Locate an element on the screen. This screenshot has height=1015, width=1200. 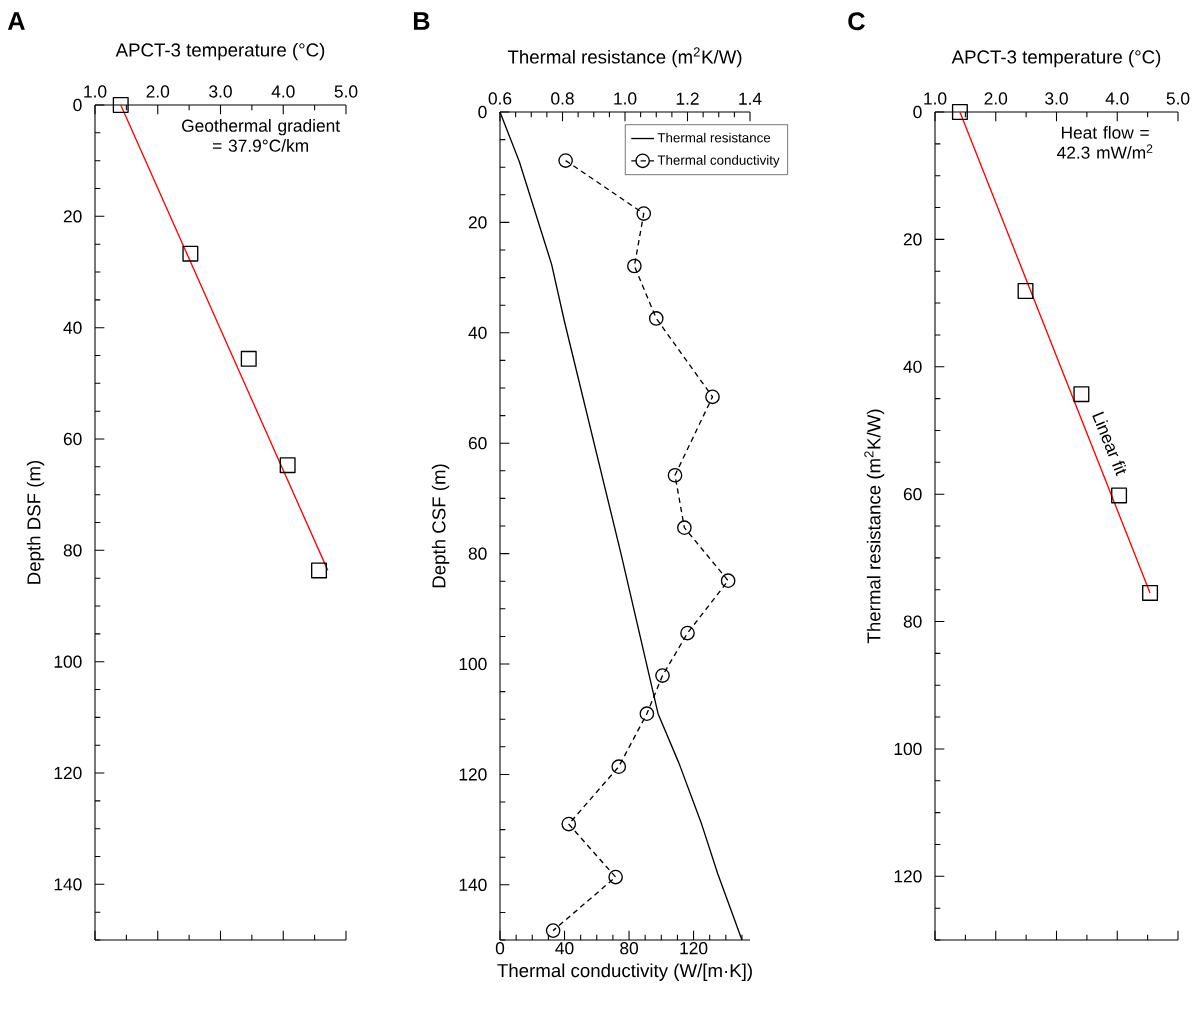
y-axis-title: Depth CSF (m) is located at coordinates (440, 526).